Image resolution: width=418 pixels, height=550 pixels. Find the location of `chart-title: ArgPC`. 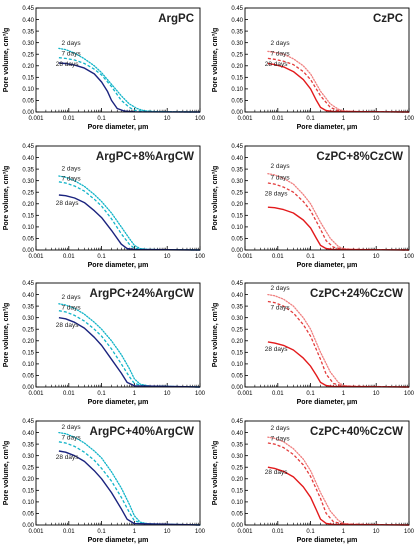

chart-title: ArgPC is located at coordinates (176, 19).